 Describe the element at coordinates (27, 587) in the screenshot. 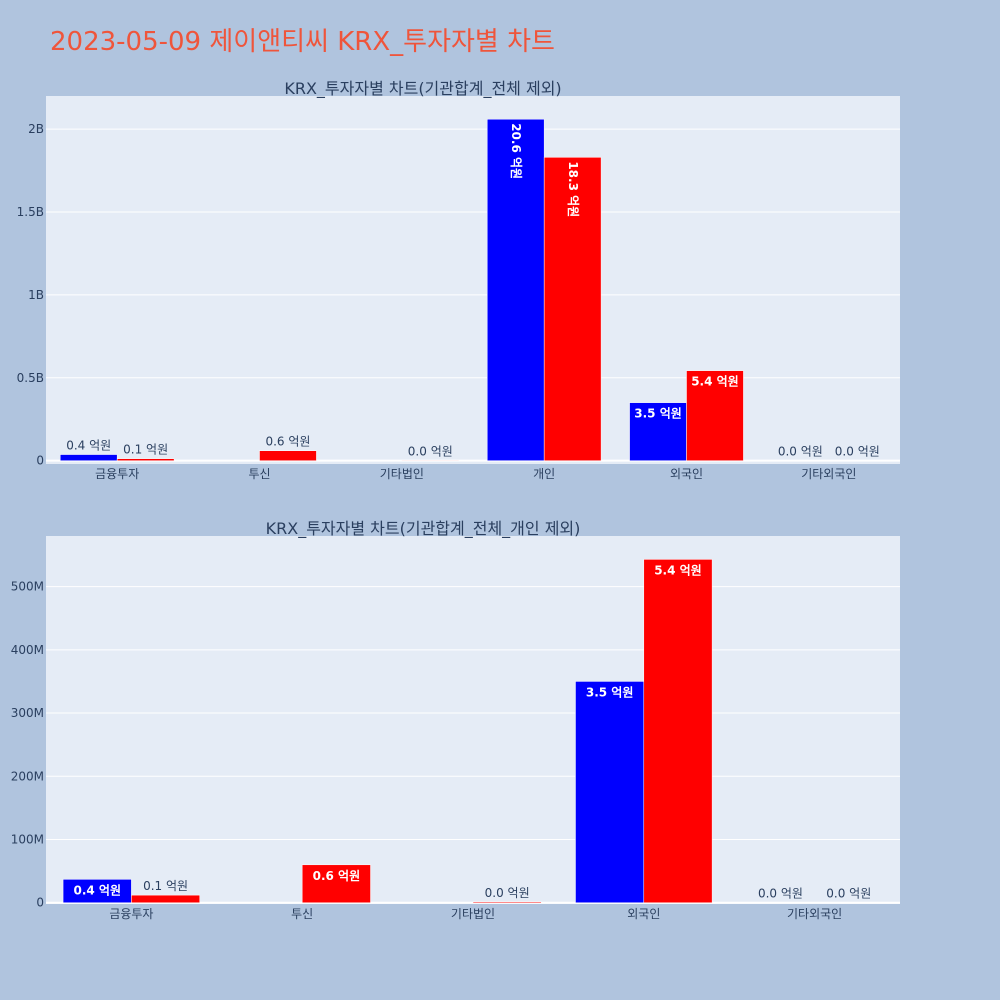

I see `y-tick-label: 500M` at that location.